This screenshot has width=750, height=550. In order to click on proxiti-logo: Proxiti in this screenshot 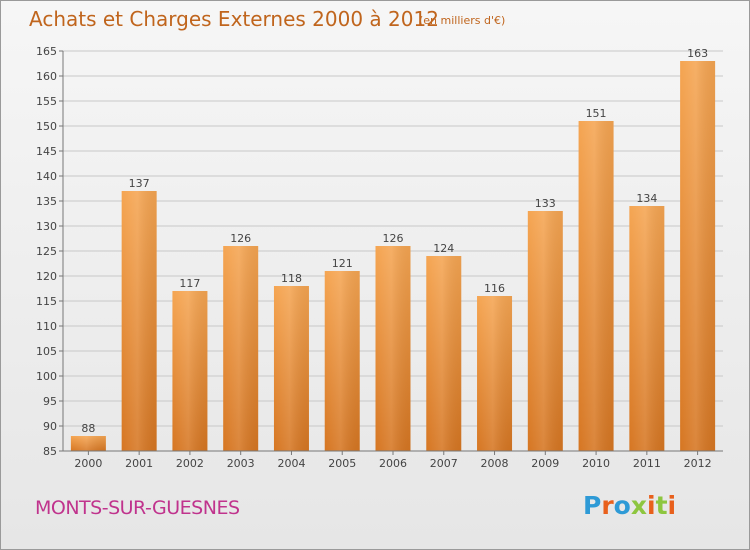, I will do `click(629, 505)`.